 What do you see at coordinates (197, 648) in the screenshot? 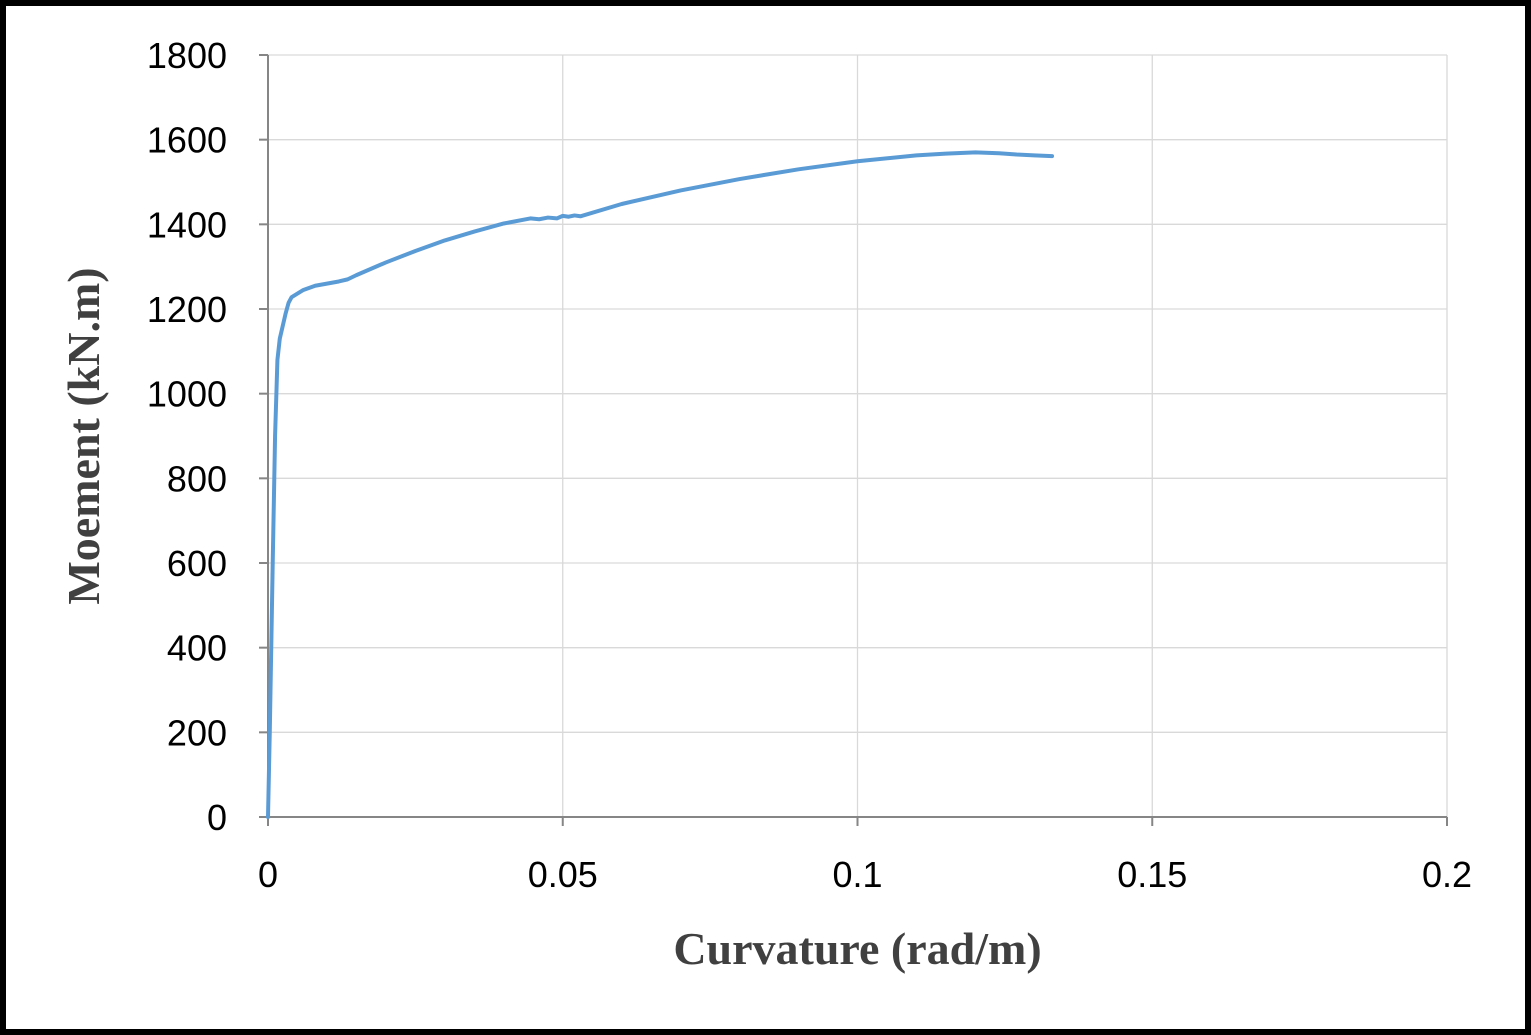
I see `y-tick-label: 400` at bounding box center [197, 648].